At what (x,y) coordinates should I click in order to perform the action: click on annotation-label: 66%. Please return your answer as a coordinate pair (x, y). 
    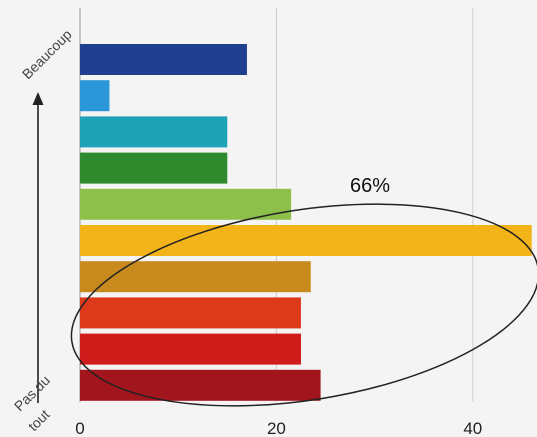
    Looking at the image, I should click on (370, 186).